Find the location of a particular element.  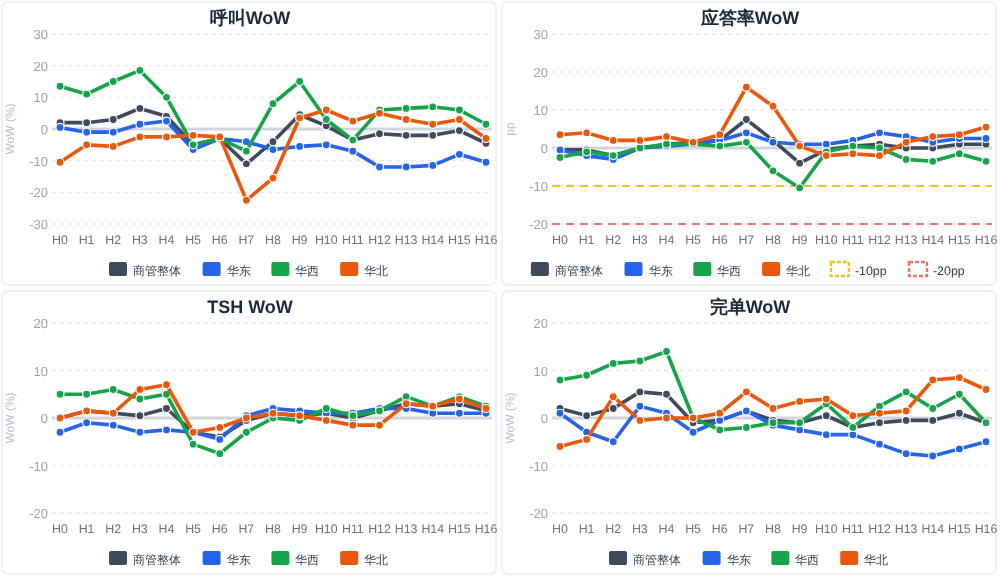

chart-title: 完单WoW is located at coordinates (750, 307).